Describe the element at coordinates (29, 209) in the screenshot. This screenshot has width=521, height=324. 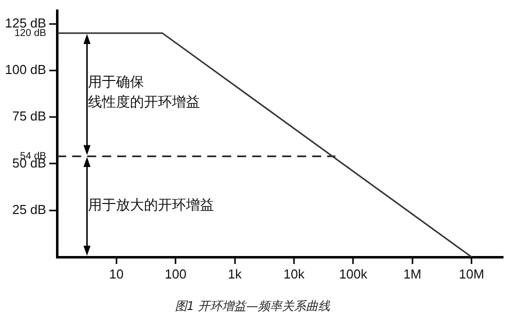
I see `y-tick-label: 25 dB` at that location.